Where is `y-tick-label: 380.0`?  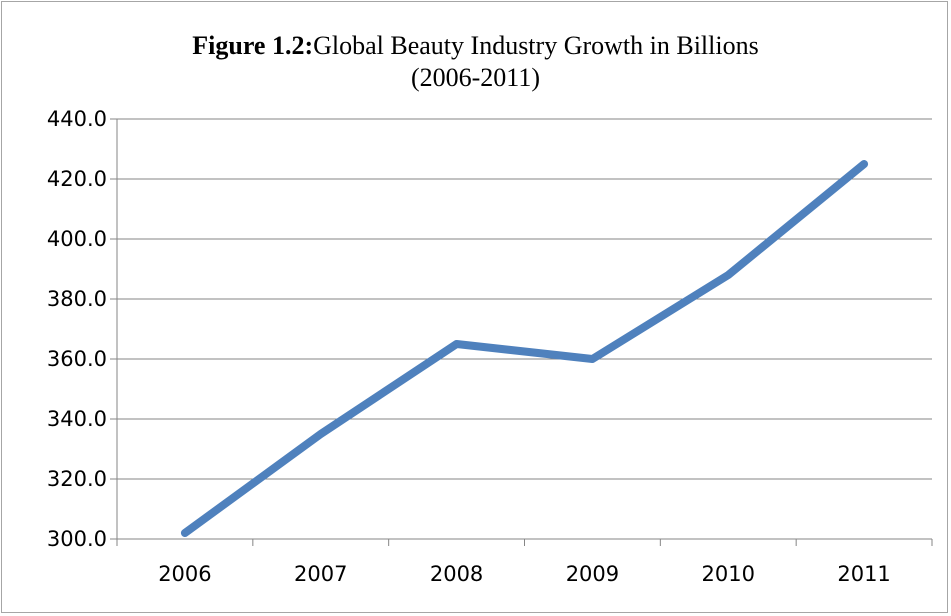 y-tick-label: 380.0 is located at coordinates (77, 299).